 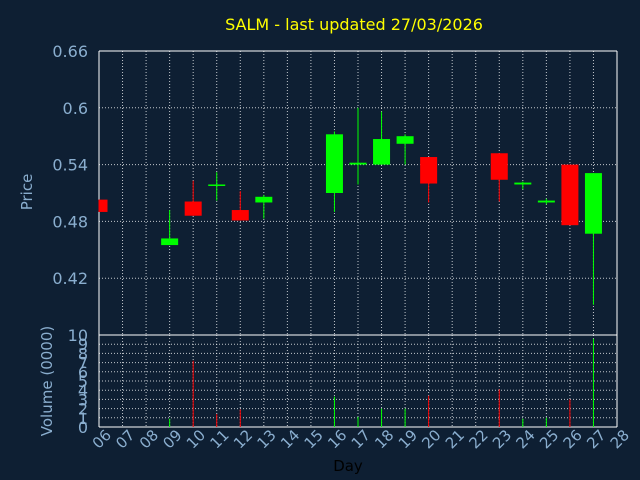 What do you see at coordinates (70, 278) in the screenshot?
I see `price-y-tick-label: 0.42` at bounding box center [70, 278].